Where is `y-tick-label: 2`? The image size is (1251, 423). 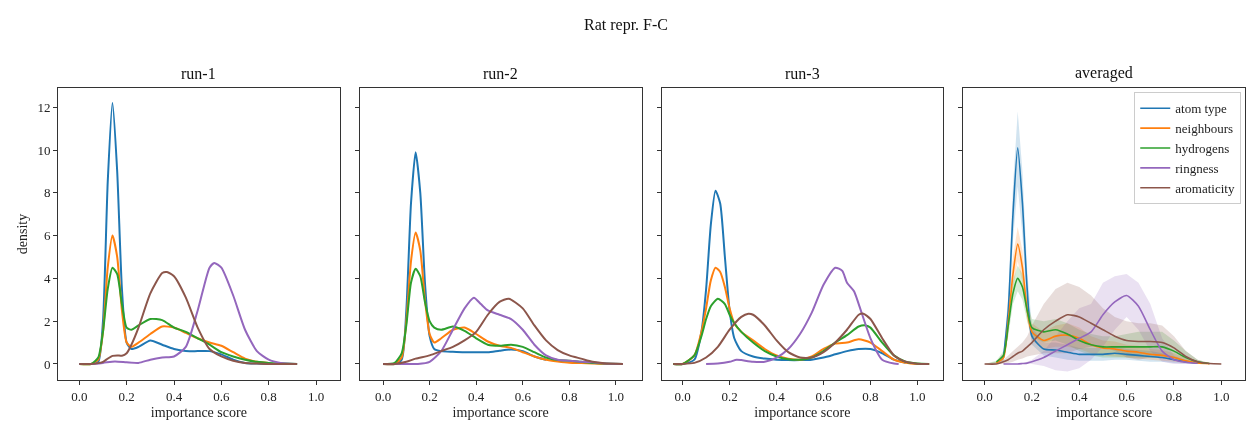 y-tick-label: 2 is located at coordinates (47, 321).